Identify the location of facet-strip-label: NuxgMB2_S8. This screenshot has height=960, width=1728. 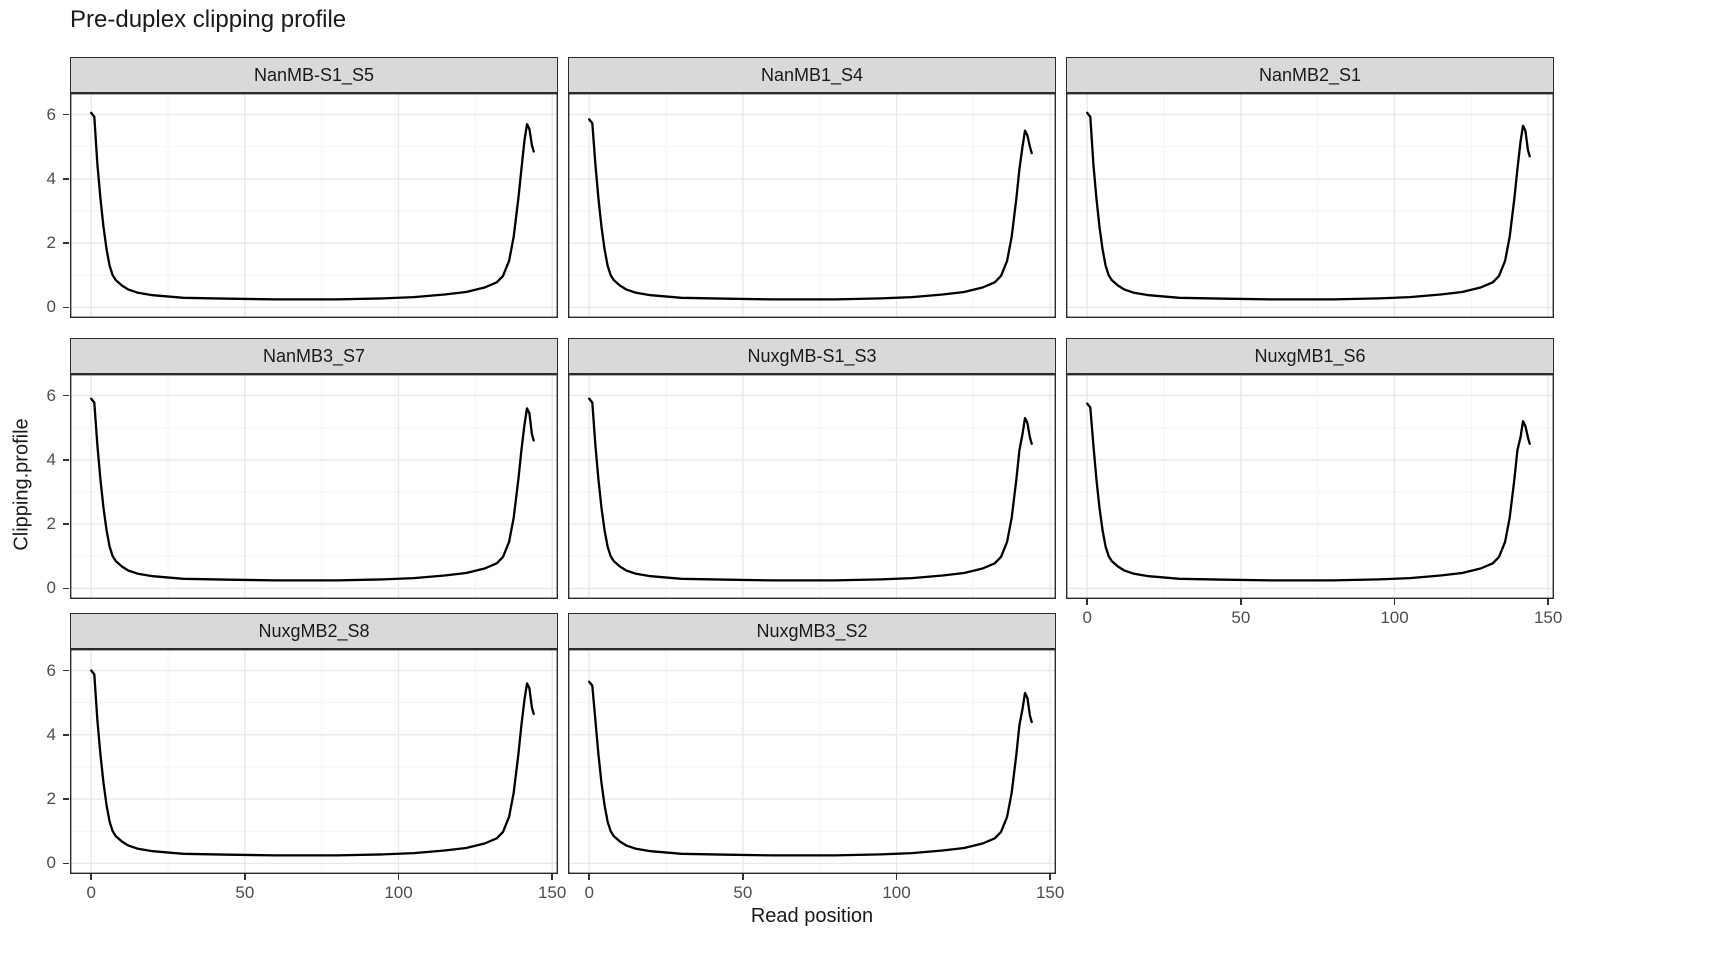
(314, 630).